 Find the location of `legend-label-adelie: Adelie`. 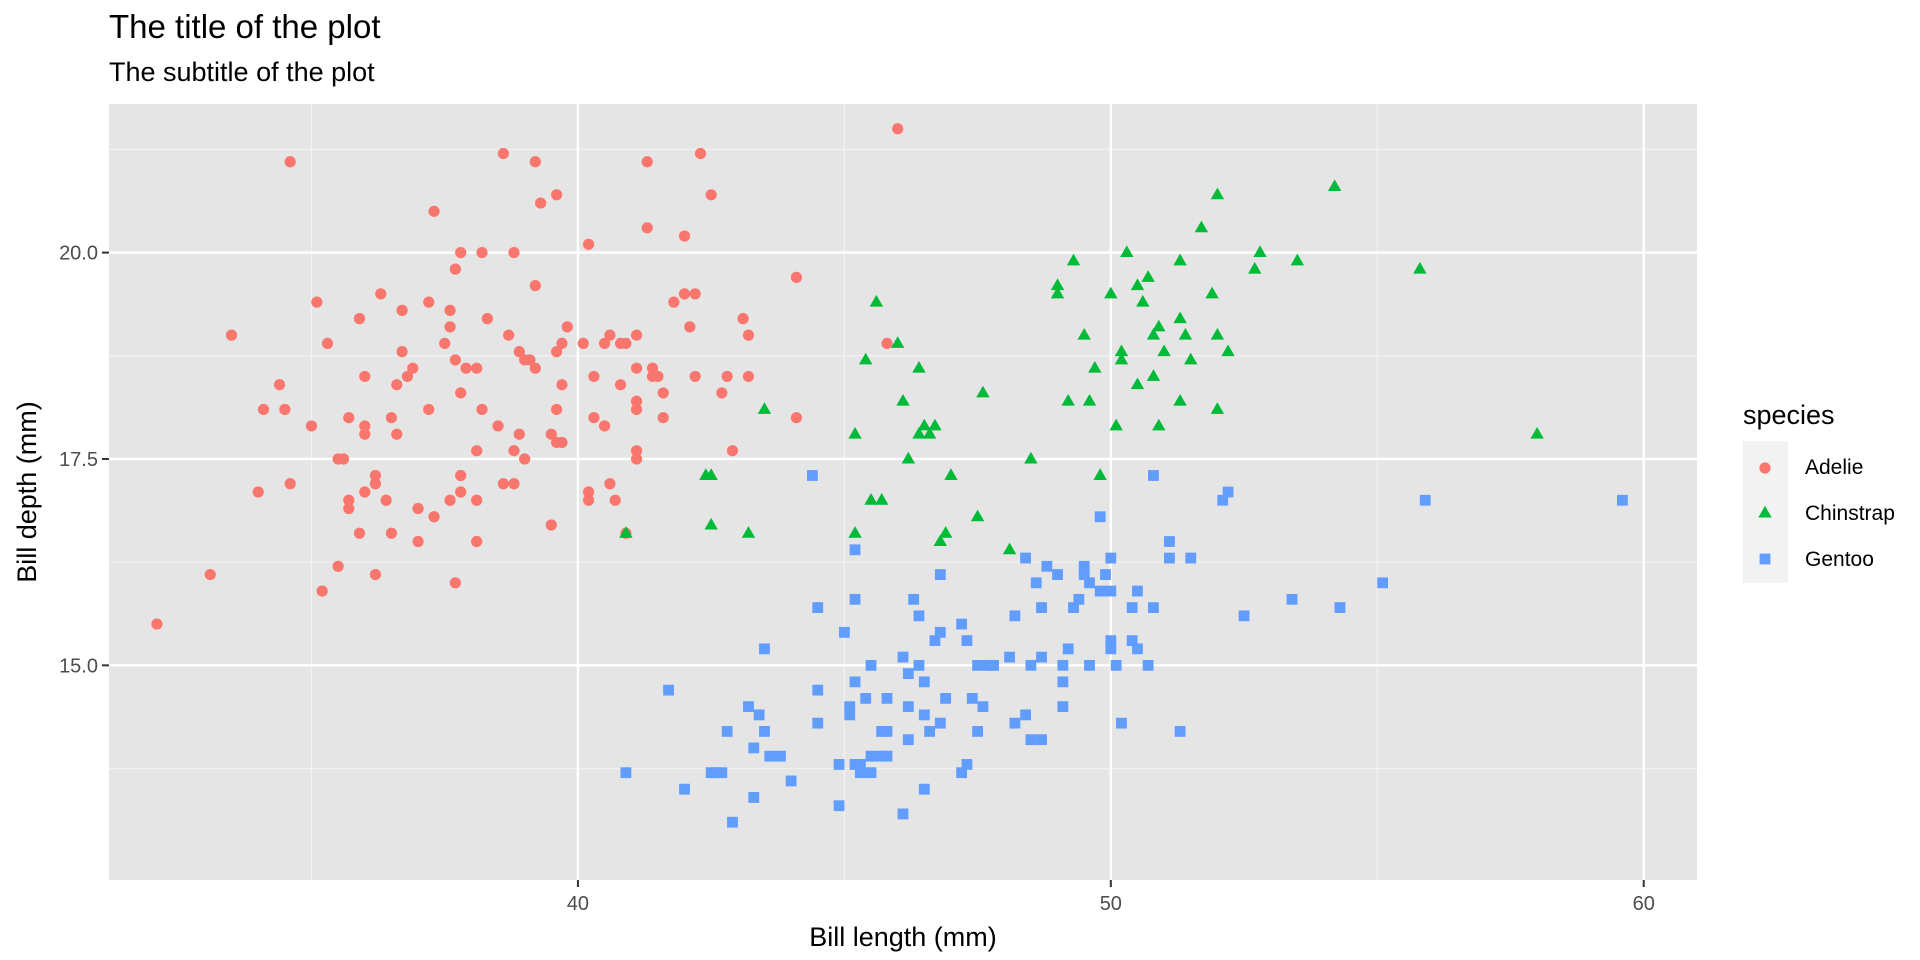

legend-label-adelie: Adelie is located at coordinates (1834, 467).